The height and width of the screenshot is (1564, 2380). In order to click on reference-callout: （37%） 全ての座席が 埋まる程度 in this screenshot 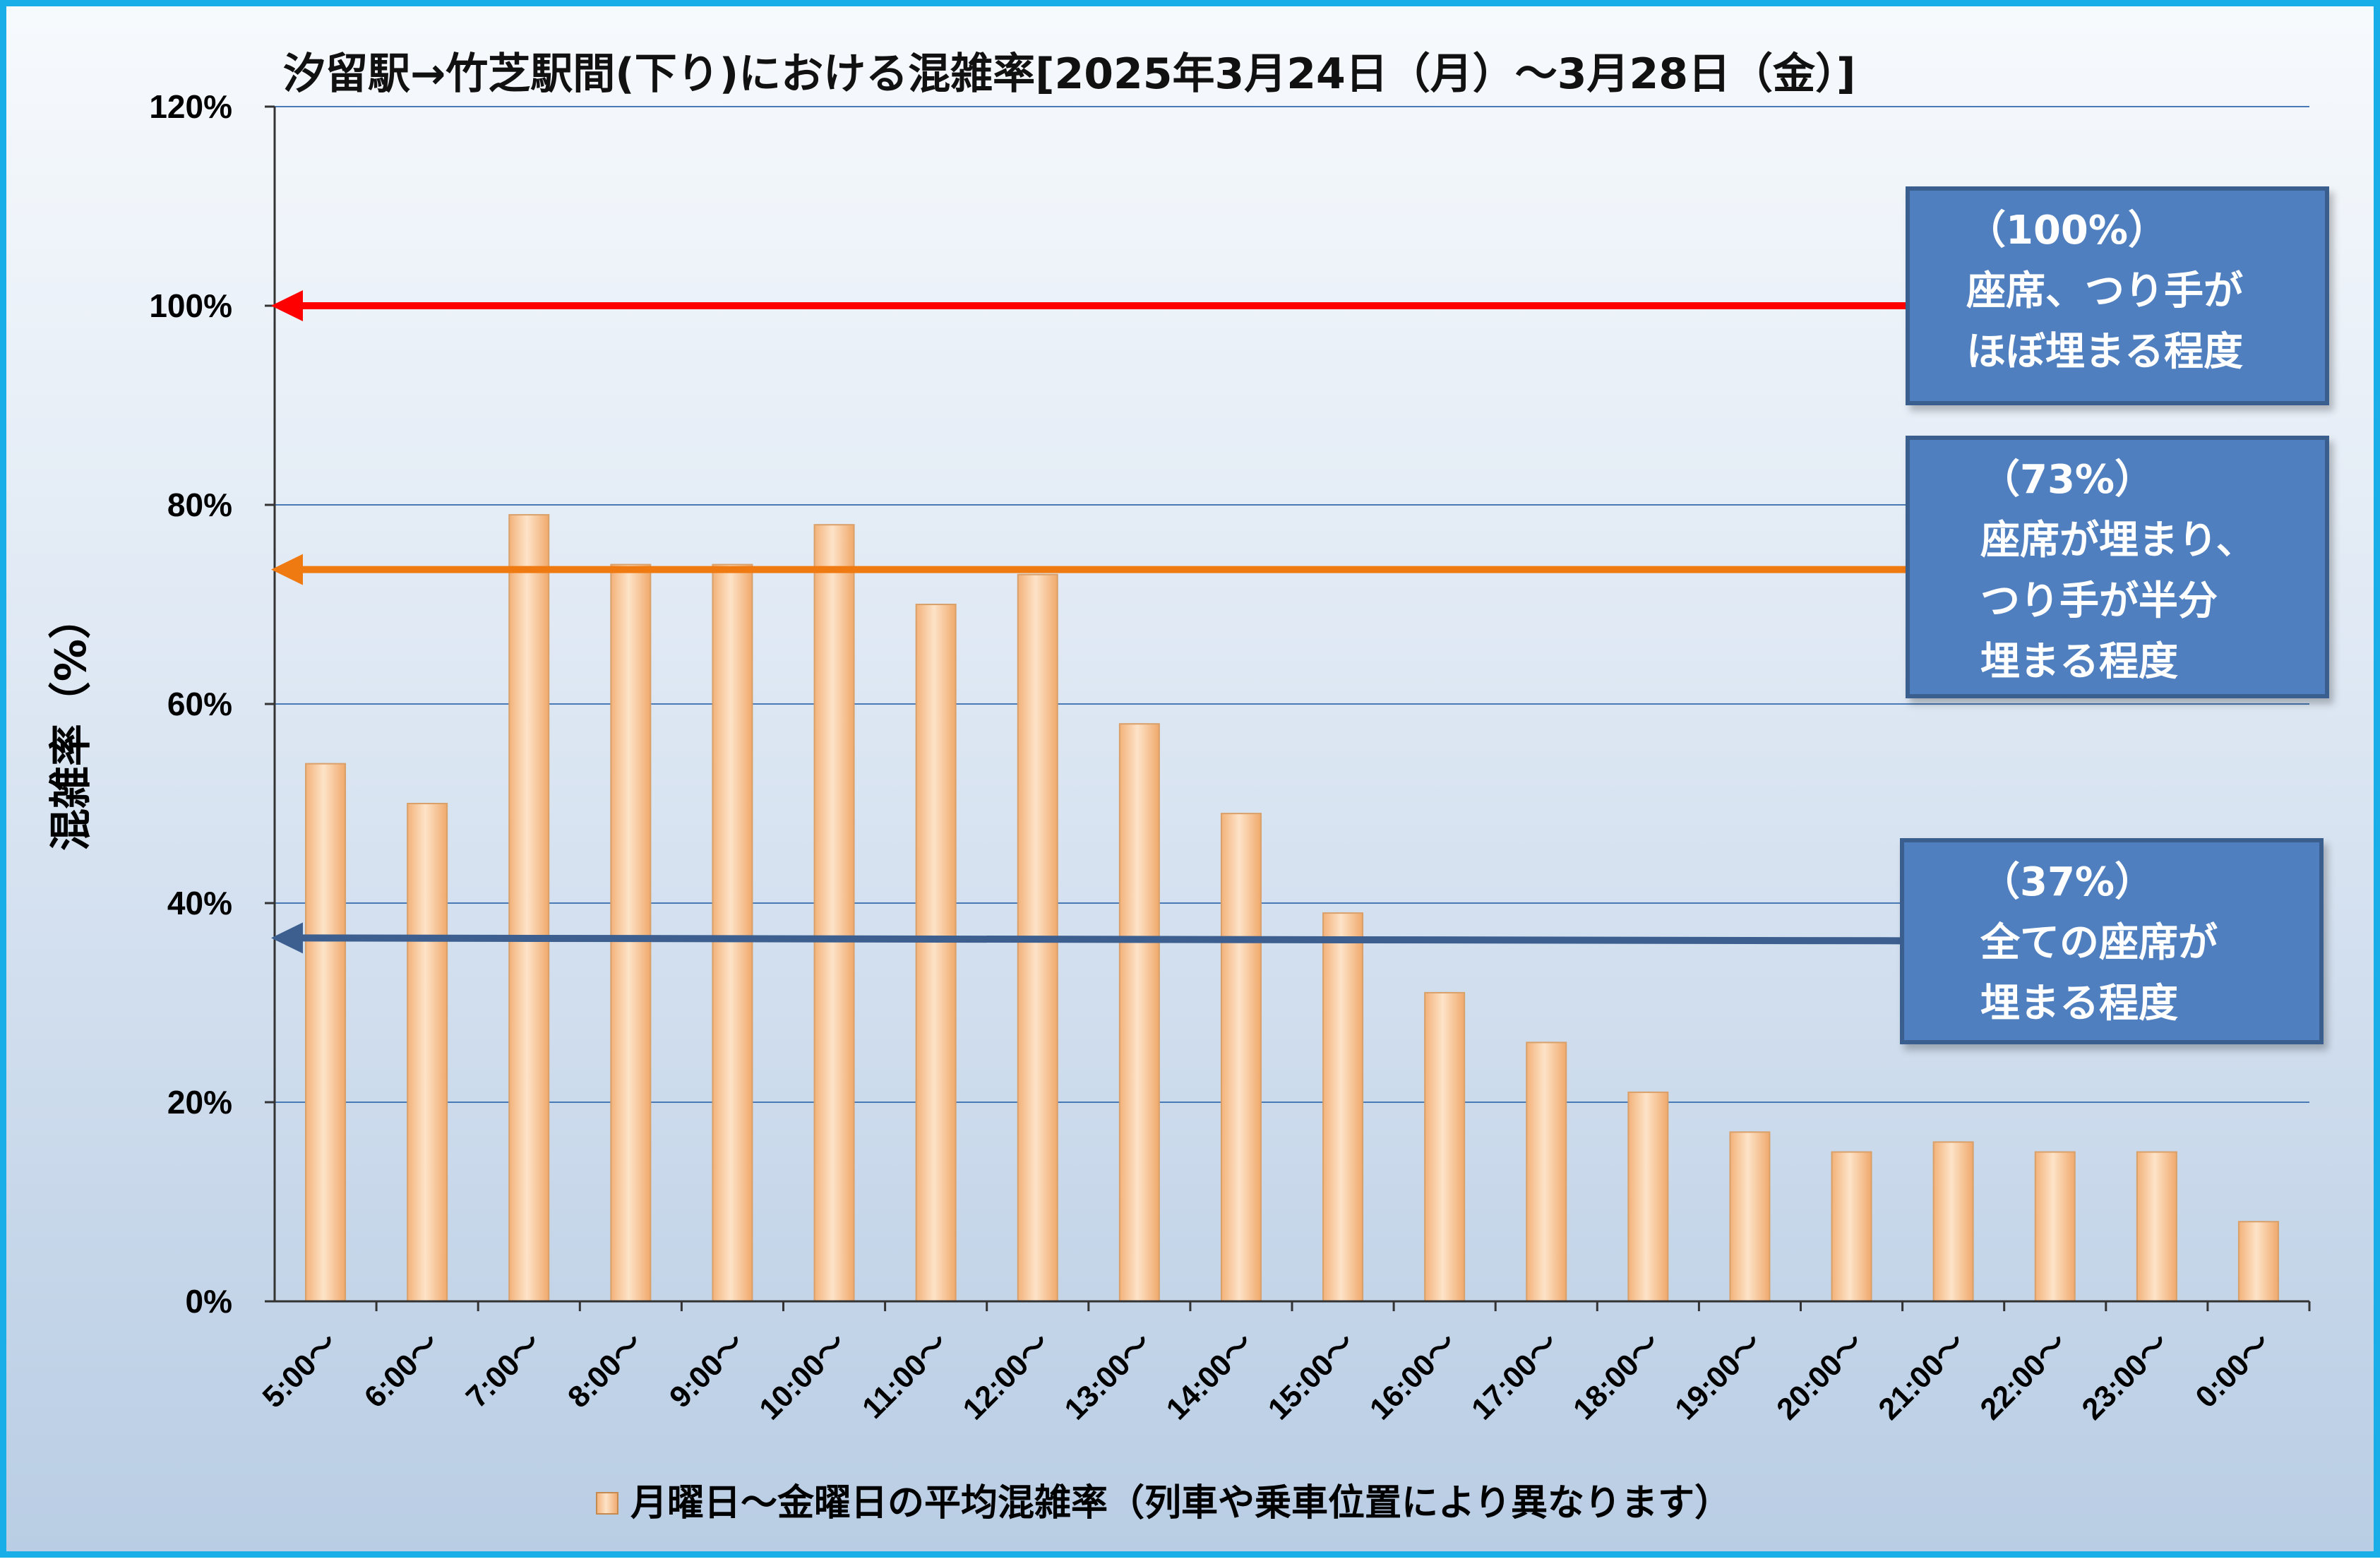, I will do `click(2112, 941)`.